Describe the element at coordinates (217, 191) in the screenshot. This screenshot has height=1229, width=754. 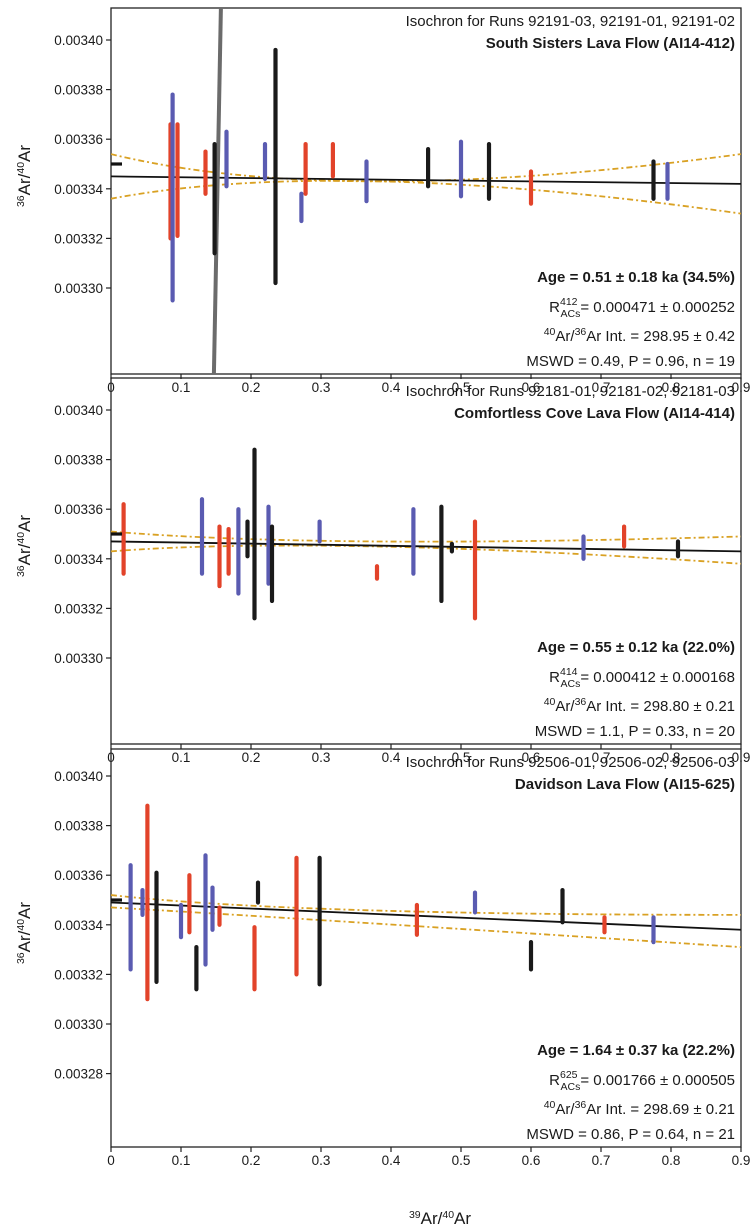
I see `gray-reference-line` at that location.